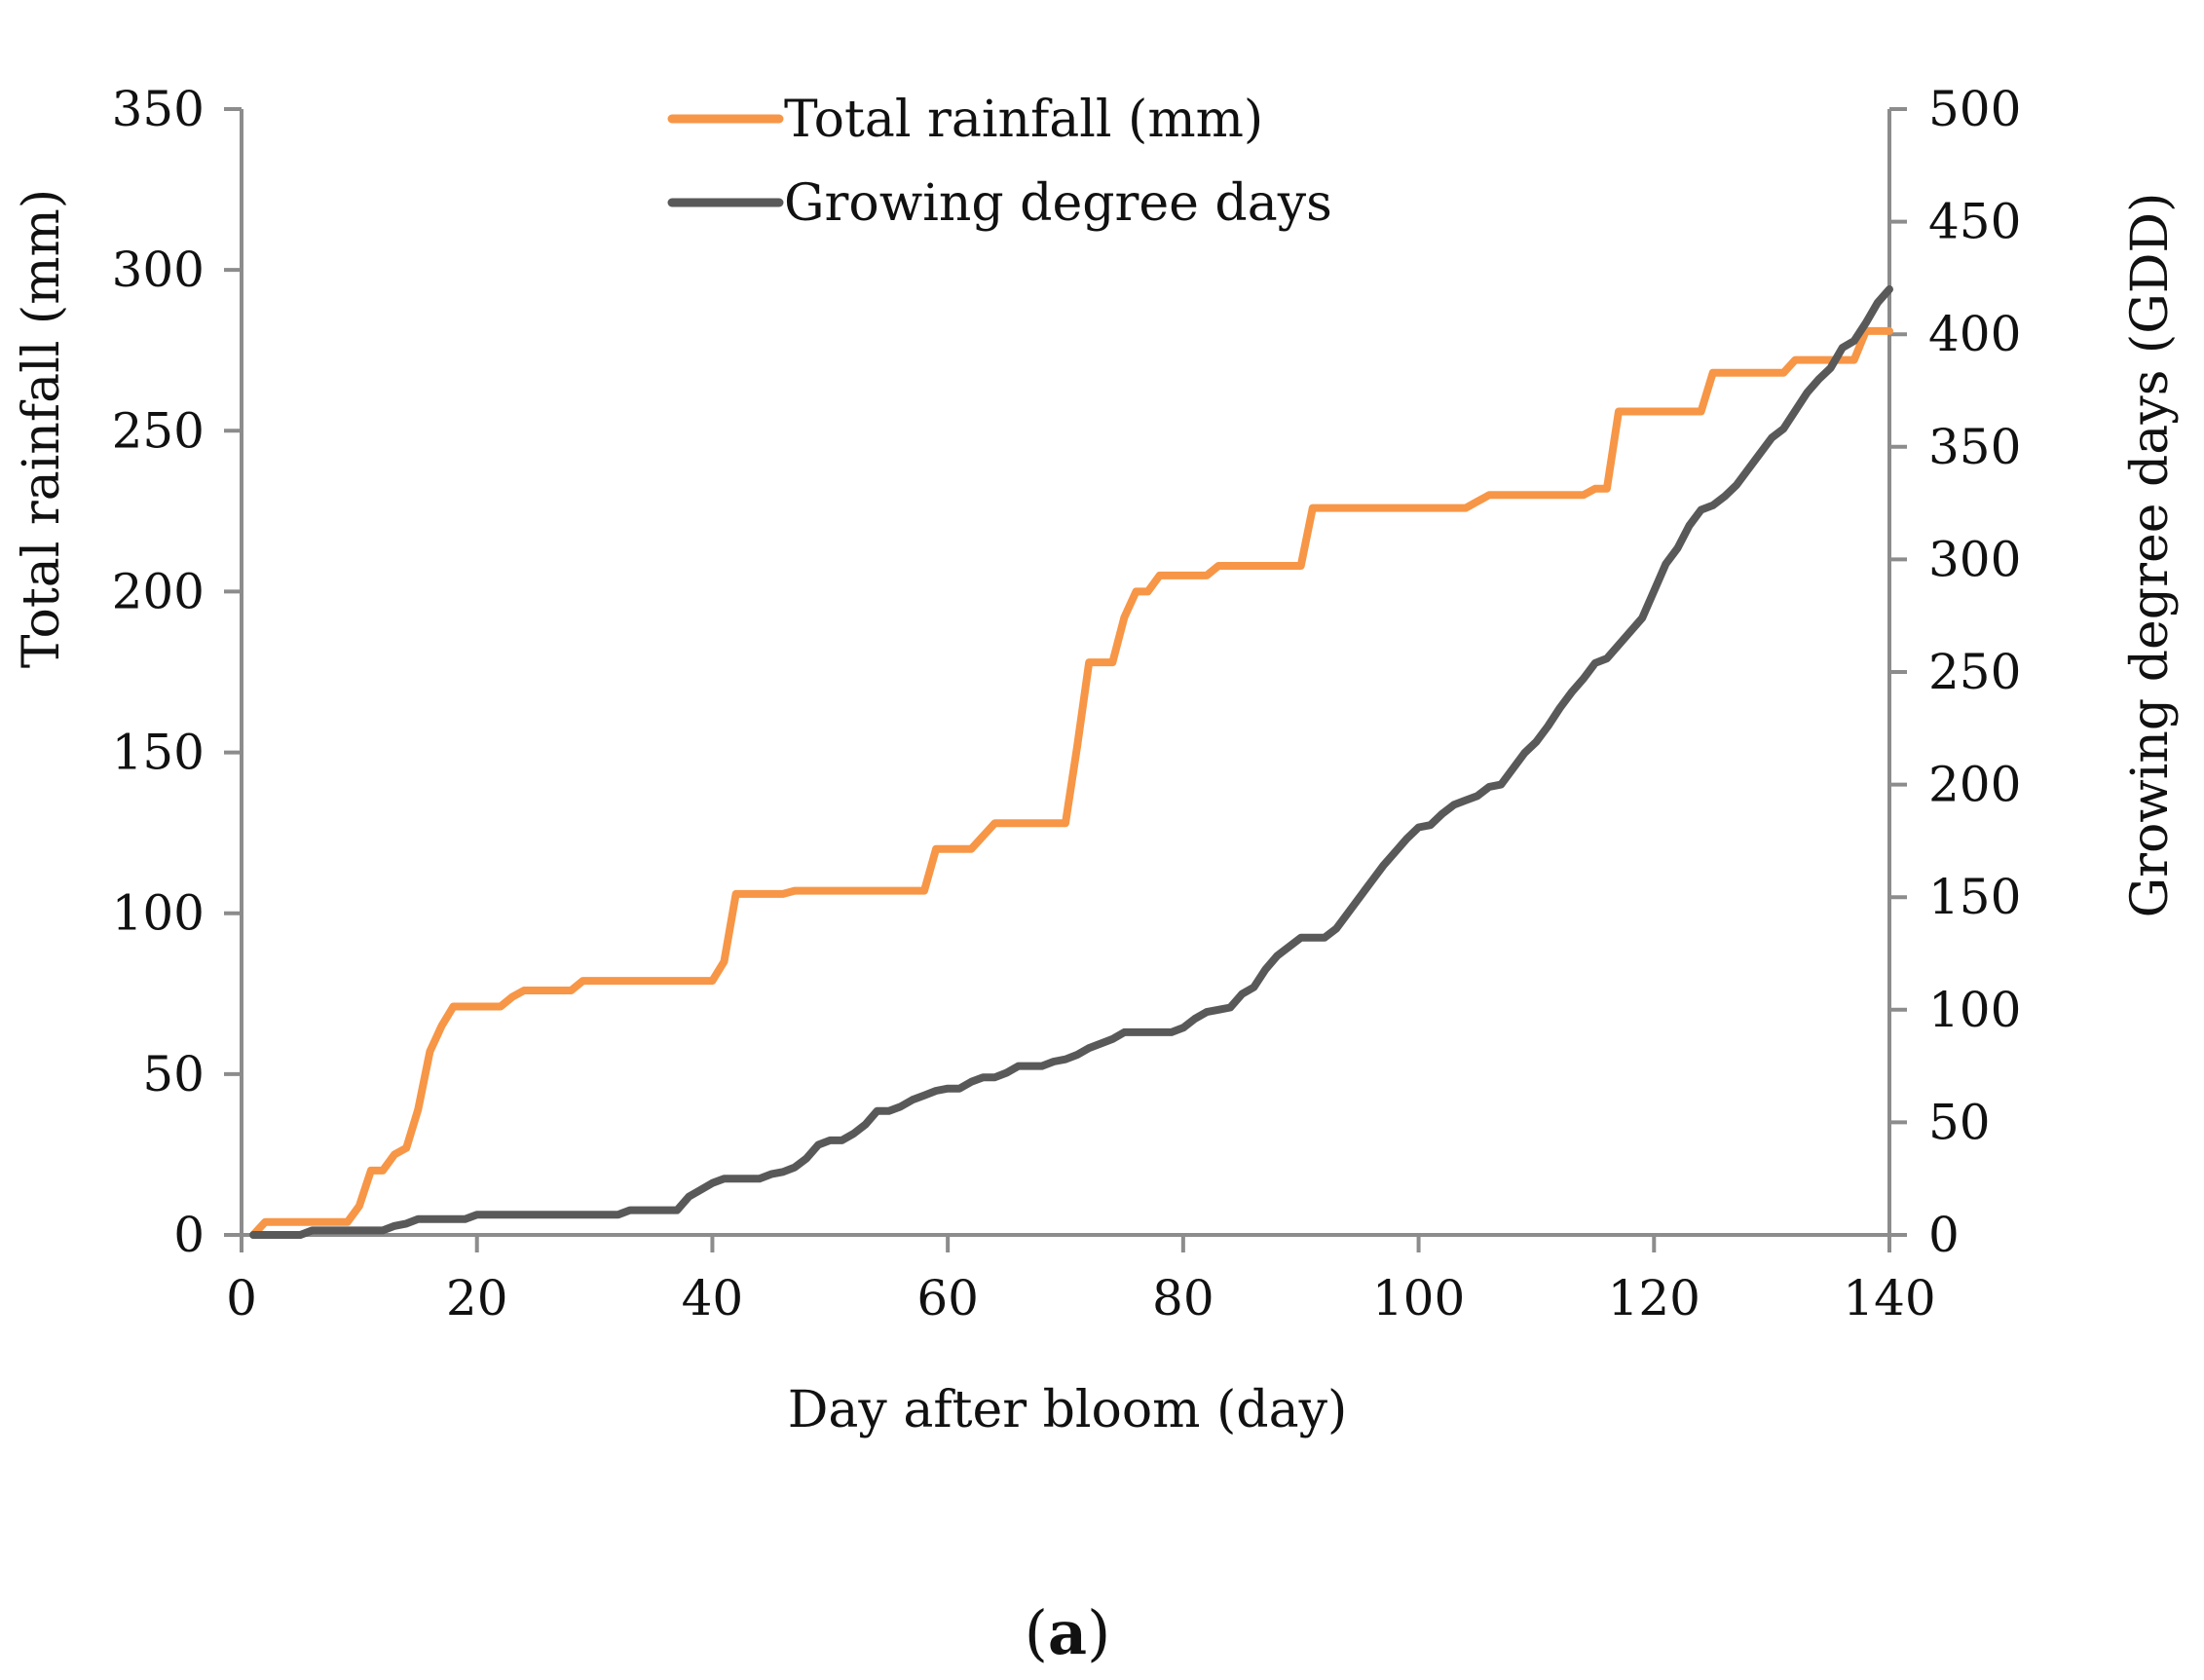 The image size is (2204, 1680). Describe the element at coordinates (1944, 1235) in the screenshot. I see `y2-tick-label: 0` at that location.